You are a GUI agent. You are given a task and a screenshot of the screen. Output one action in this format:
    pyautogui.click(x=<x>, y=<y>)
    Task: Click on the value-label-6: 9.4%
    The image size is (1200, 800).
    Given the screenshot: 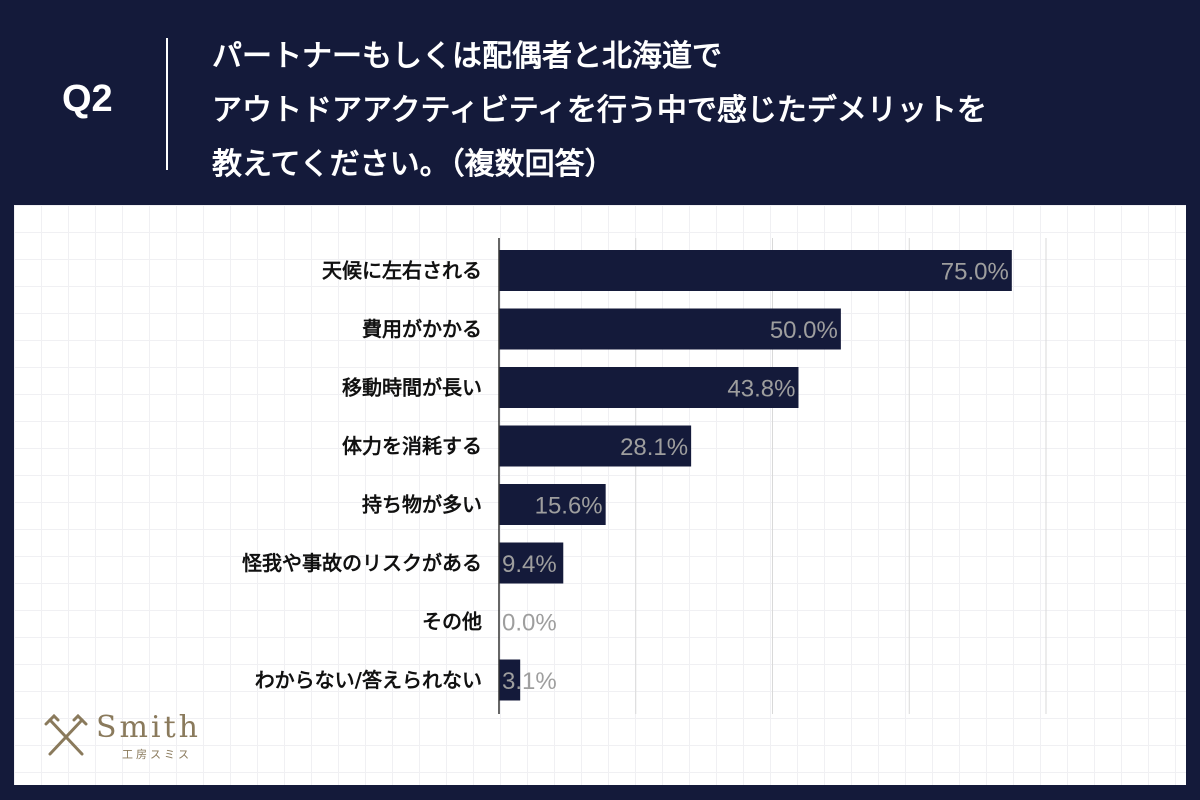 What is the action you would take?
    pyautogui.click(x=529, y=564)
    